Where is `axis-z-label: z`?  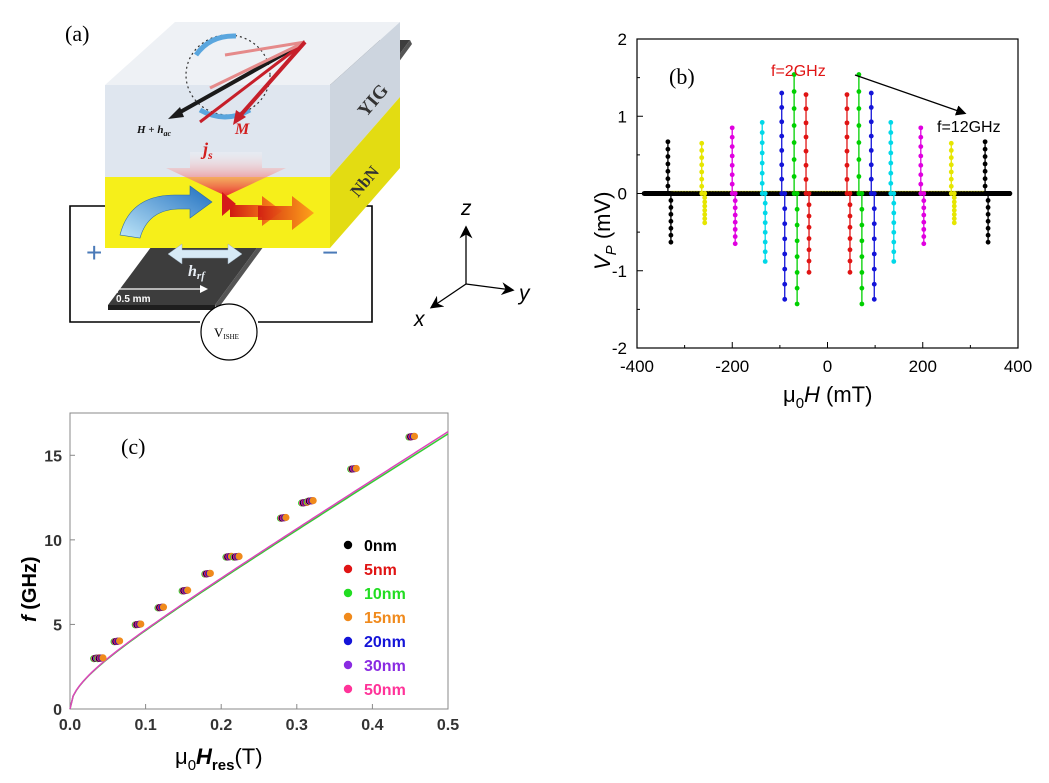
axis-z-label: z is located at coordinates (466, 208).